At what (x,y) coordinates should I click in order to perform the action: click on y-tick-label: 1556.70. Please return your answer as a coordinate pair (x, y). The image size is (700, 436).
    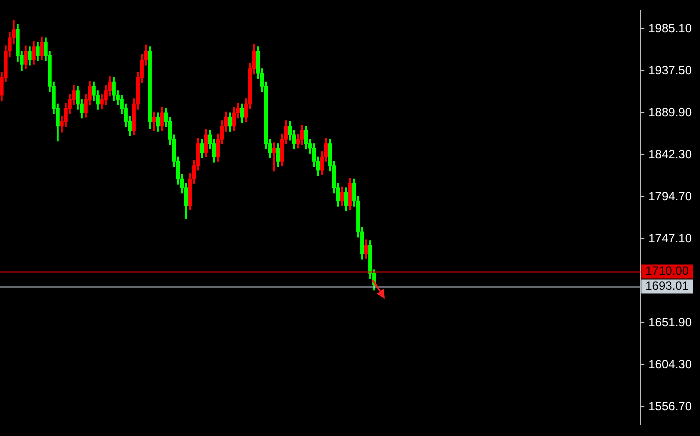
    Looking at the image, I should click on (670, 406).